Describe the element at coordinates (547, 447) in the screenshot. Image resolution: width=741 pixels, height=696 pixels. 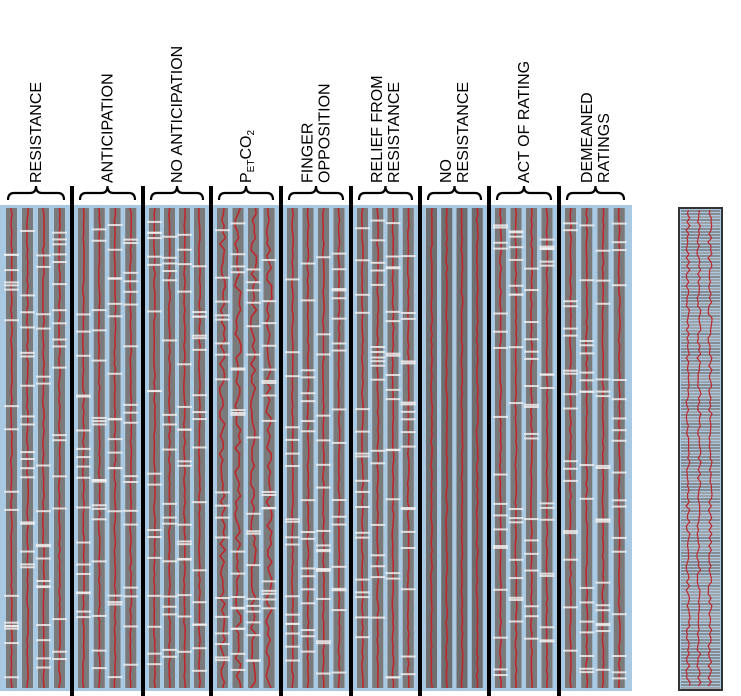
I see `signal-line` at that location.